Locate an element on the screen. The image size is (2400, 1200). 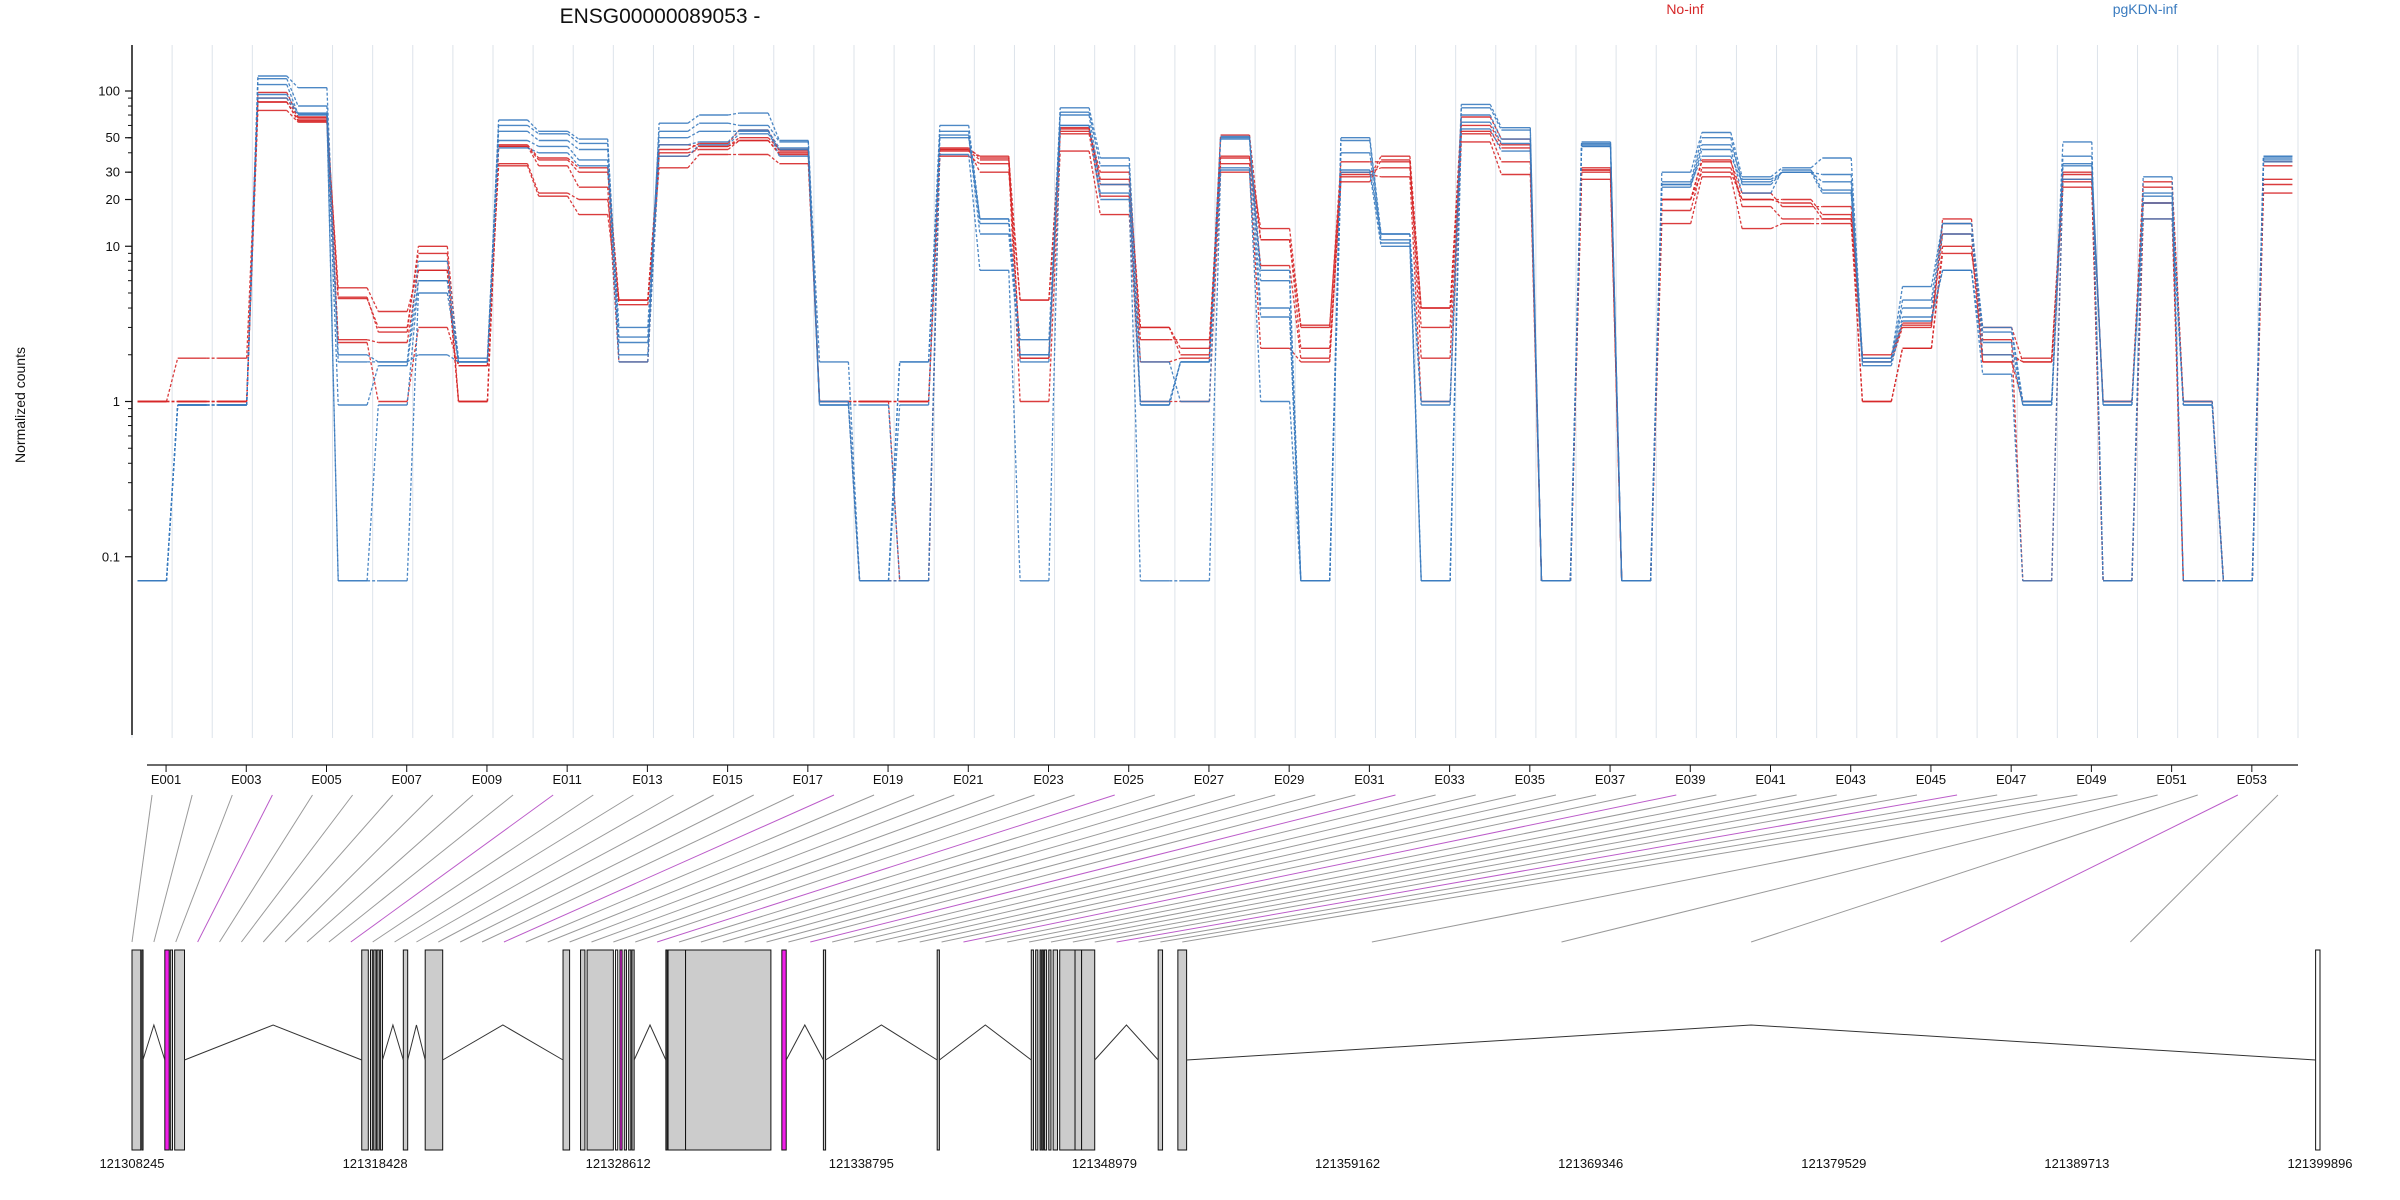
y-tick-label: 1 is located at coordinates (116, 401).